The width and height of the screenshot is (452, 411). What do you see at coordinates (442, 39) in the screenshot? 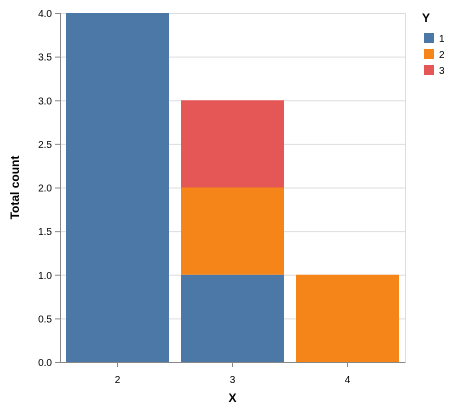
I see `legend-label-1: 1` at bounding box center [442, 39].